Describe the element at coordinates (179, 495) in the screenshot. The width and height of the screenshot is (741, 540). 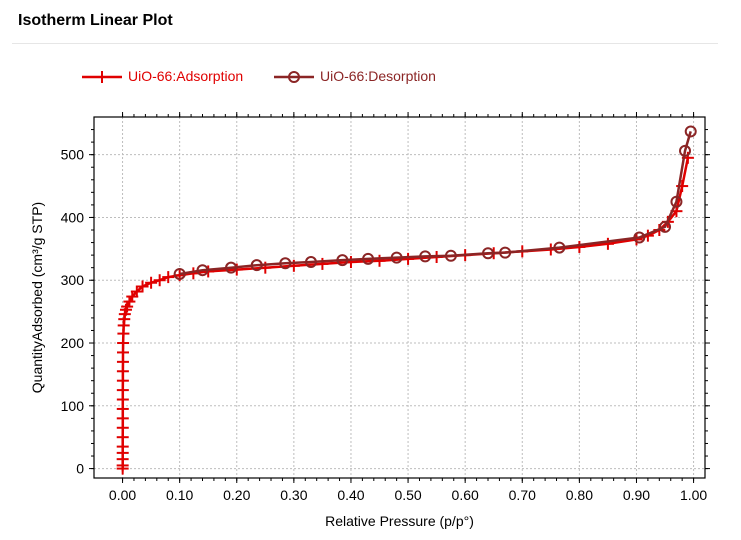
I see `x-tick-label: 0.10` at that location.